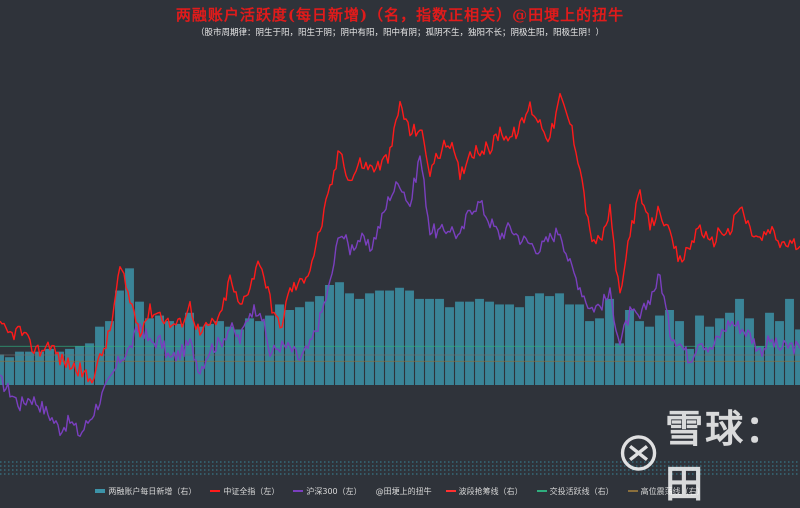  I want to click on legend-label-high-line: 高位震荡线（右）, so click(672, 491).